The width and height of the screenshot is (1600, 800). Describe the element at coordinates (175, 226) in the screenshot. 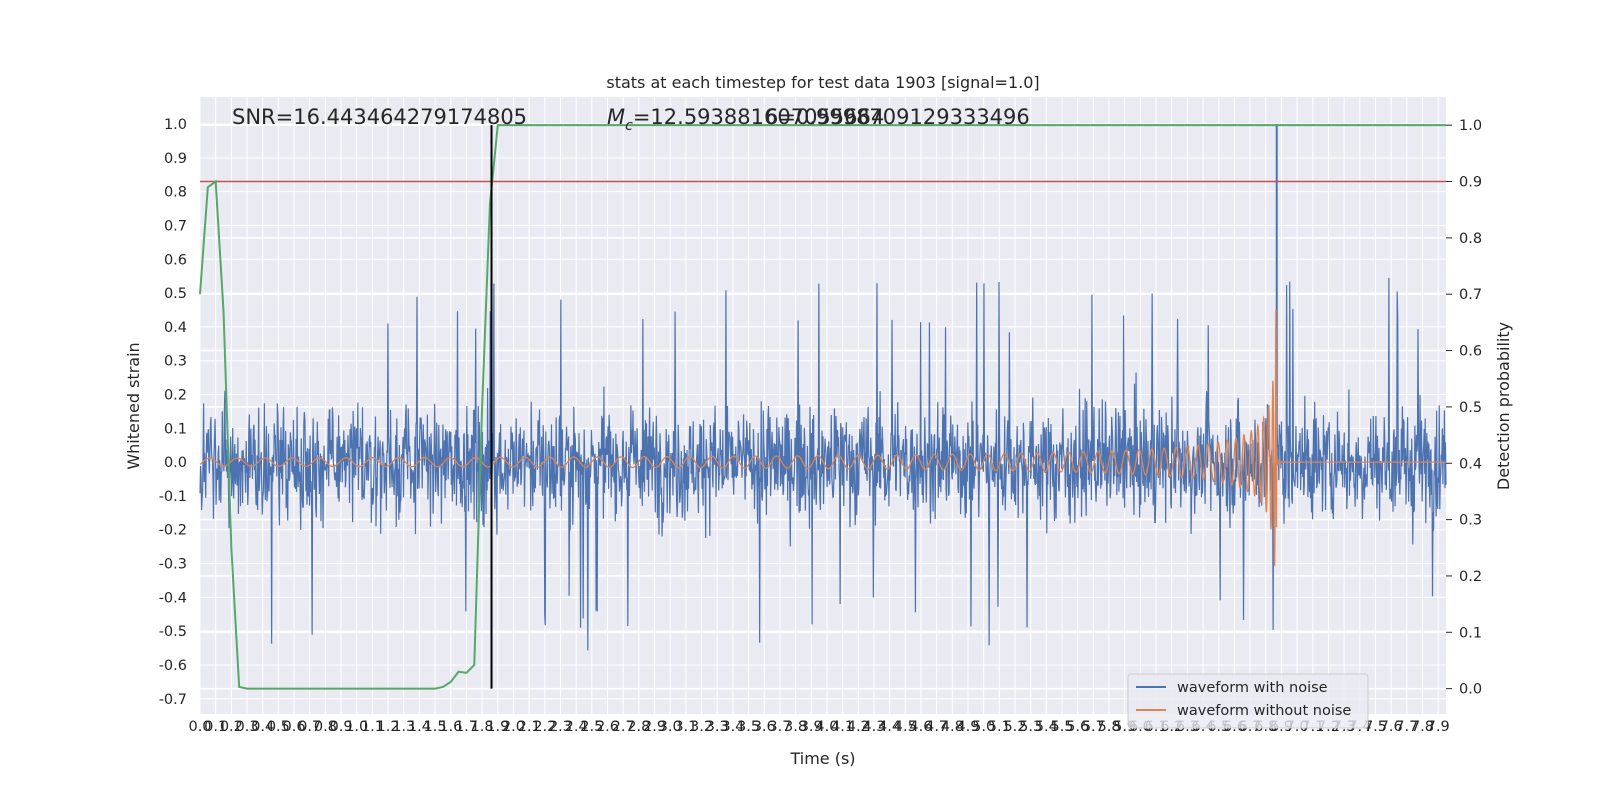

I see `y-tick-label-left: 0.7` at that location.